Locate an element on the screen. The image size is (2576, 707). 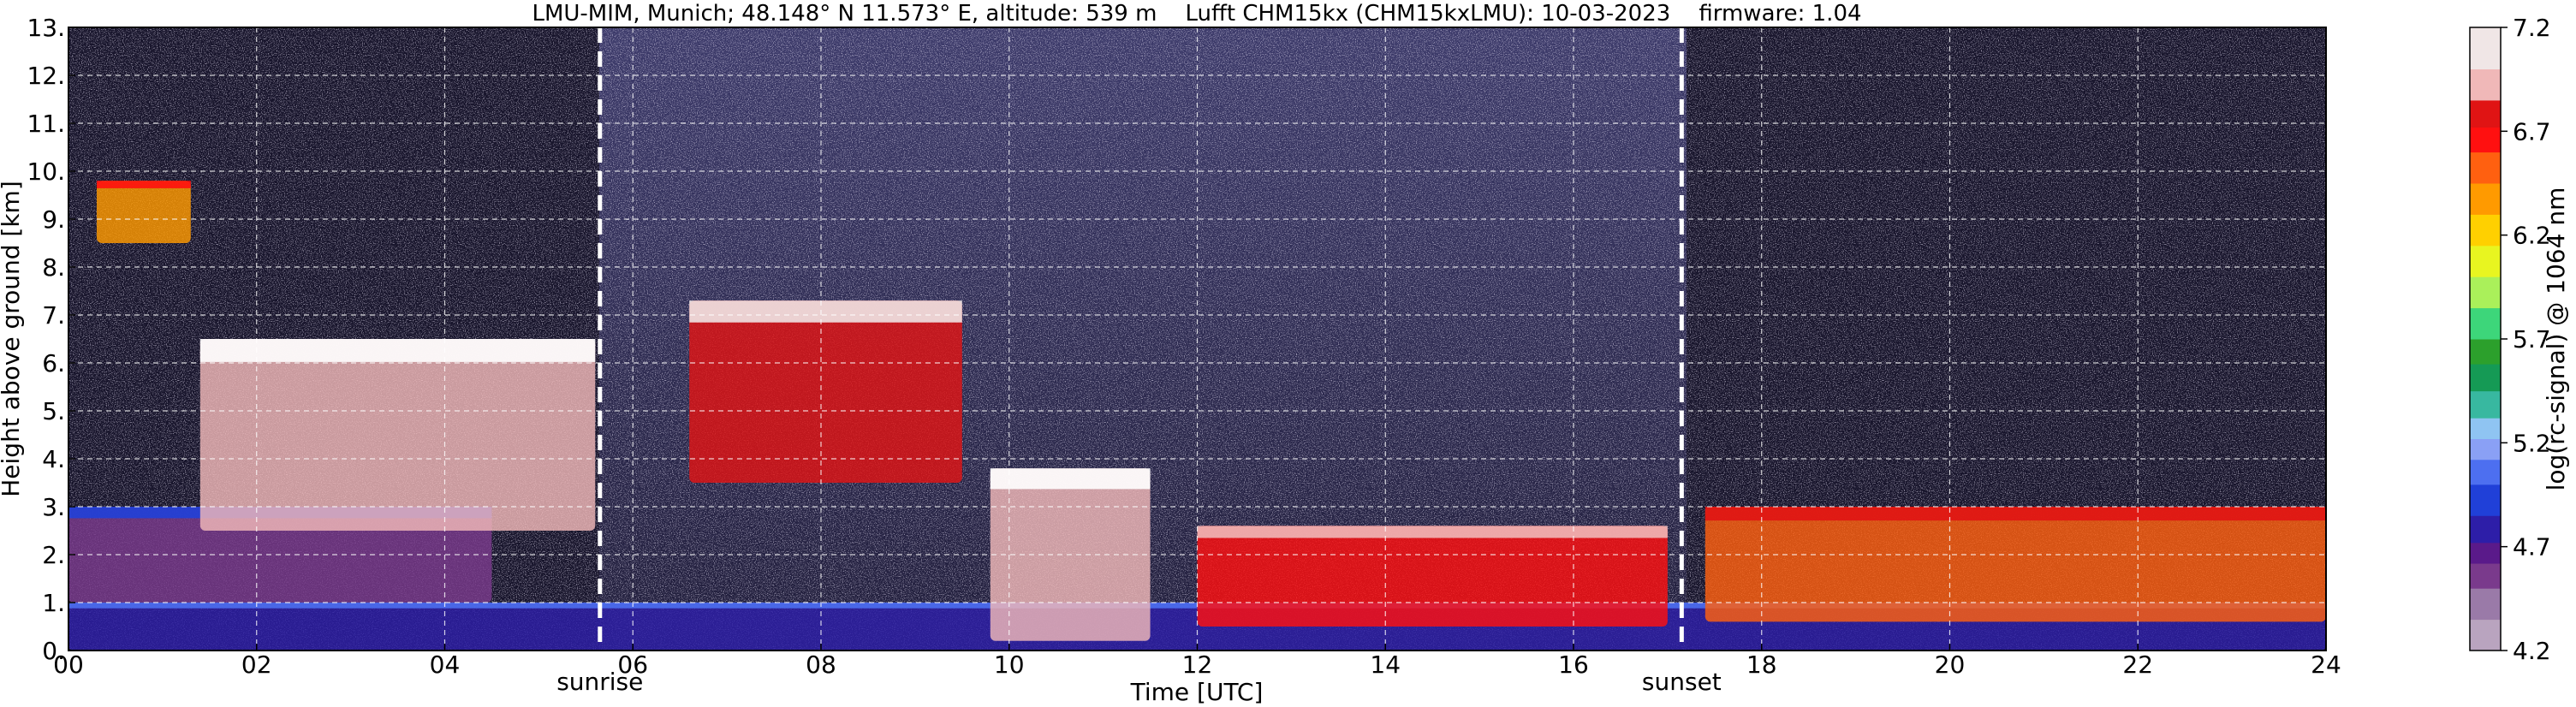
x-tick-label: 18 is located at coordinates (1762, 665).